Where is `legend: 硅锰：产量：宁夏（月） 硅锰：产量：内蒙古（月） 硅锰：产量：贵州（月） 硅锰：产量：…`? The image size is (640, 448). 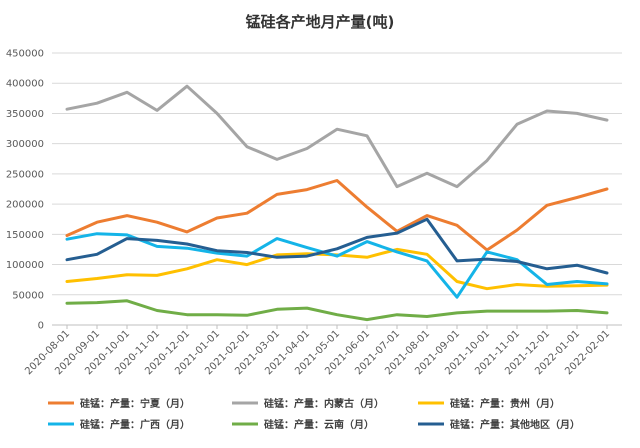
legend: 硅锰：产量：宁夏（月） 硅锰：产量：内蒙古（月） 硅锰：产量：贵州（月） 硅锰：产量：… is located at coordinates (314, 414).